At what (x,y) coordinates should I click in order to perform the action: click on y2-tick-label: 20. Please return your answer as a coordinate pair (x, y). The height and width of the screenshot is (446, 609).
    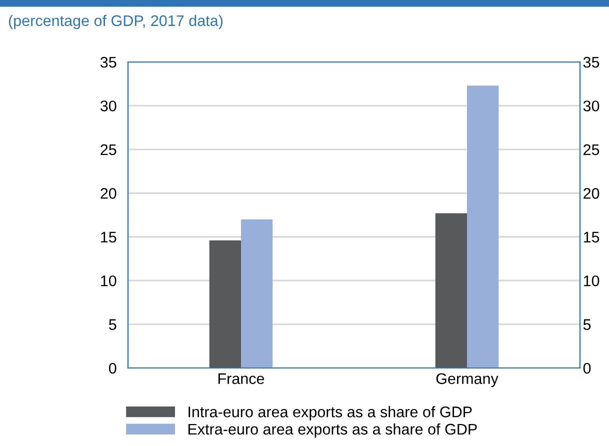
    Looking at the image, I should click on (592, 193).